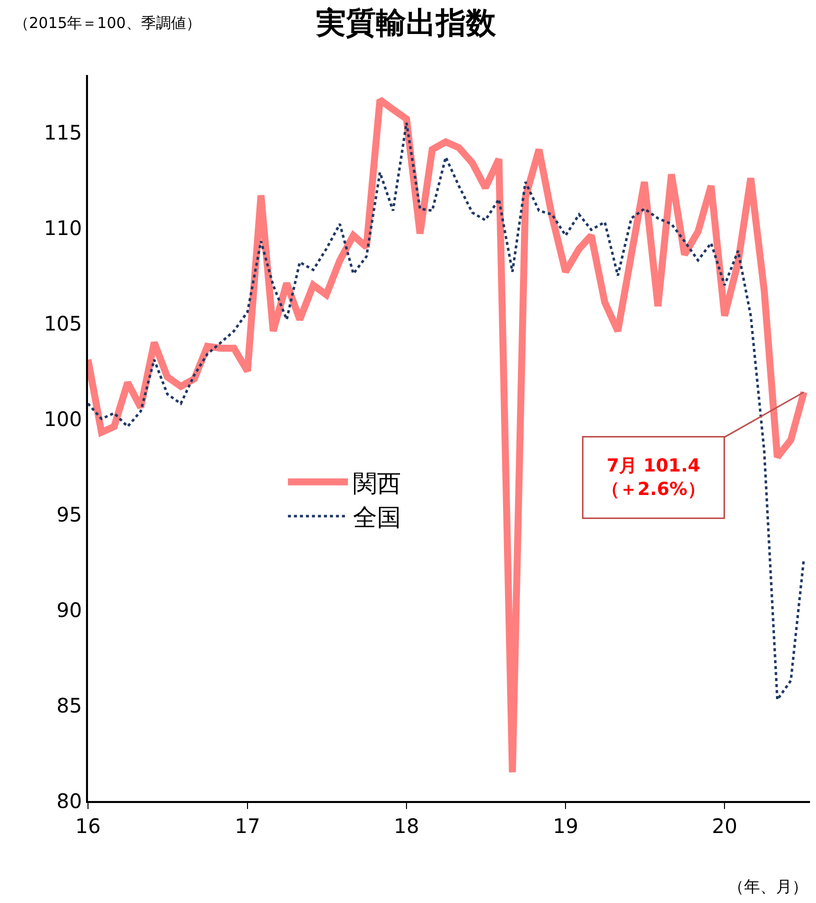 This screenshot has height=903, width=816. Describe the element at coordinates (63, 228) in the screenshot. I see `y-tick-label: 110` at that location.